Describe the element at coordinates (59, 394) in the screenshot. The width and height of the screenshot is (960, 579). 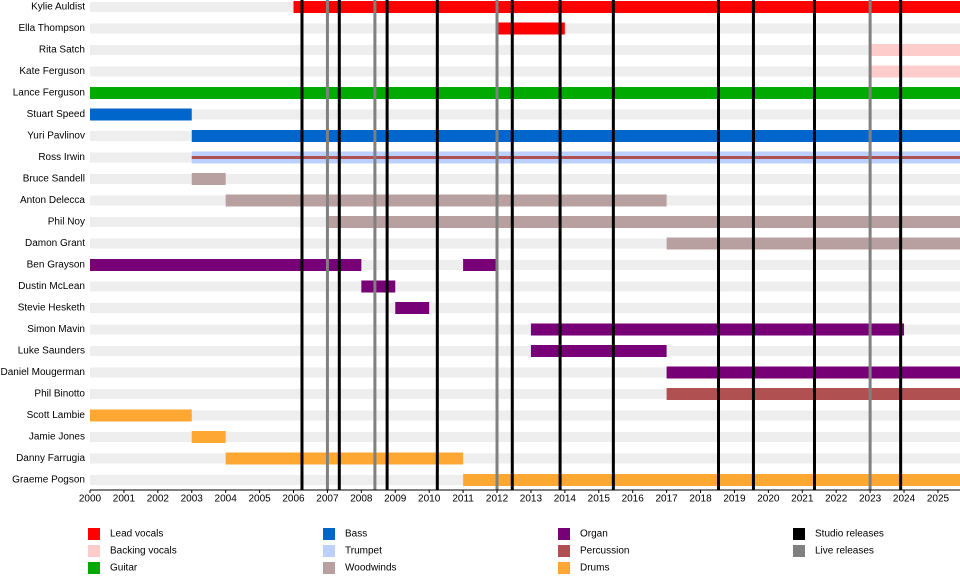
I see `member-label: Phil Binotto` at that location.